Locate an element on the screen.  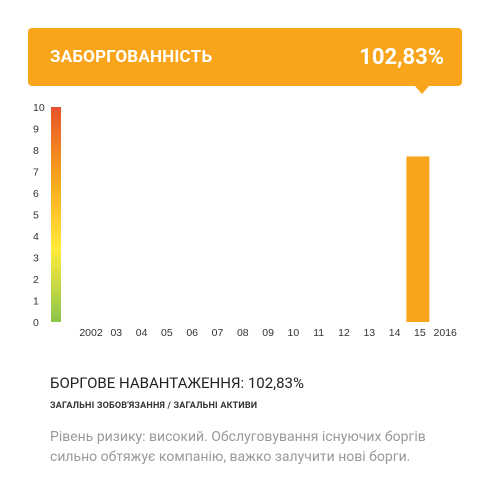
y-tick-label: 5 is located at coordinates (36, 216).